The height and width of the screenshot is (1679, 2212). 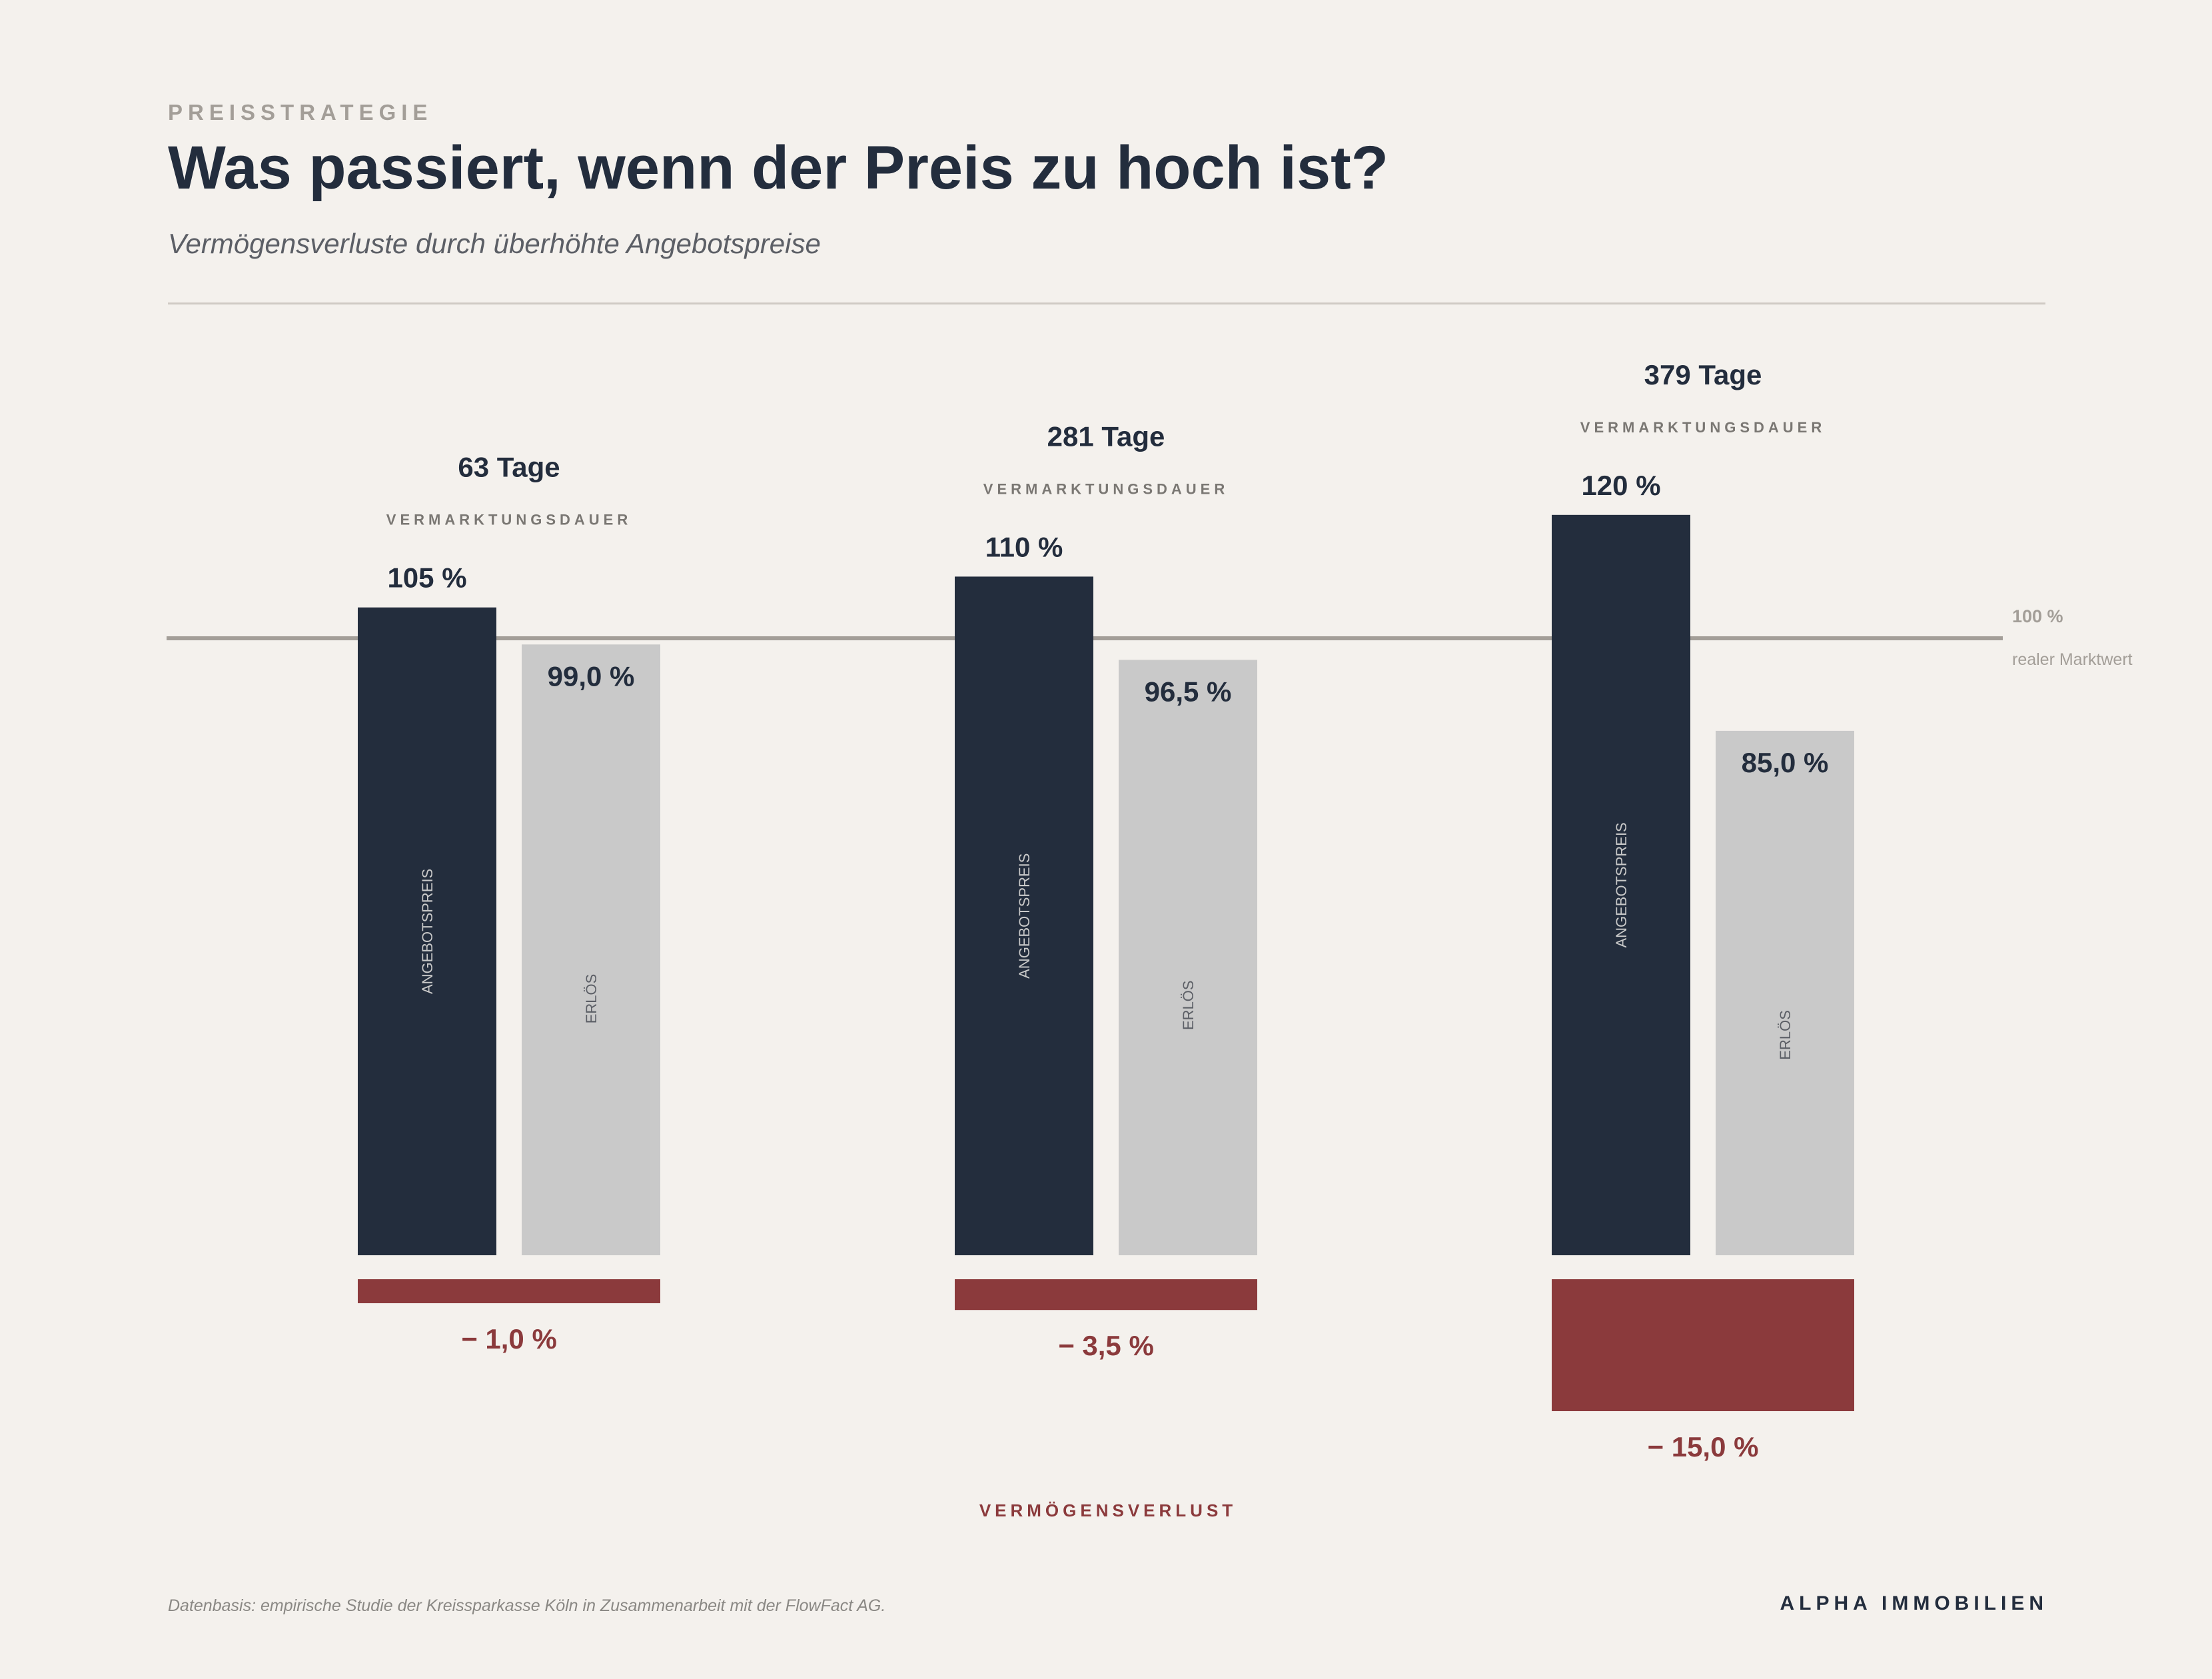 I want to click on duration-value-label: 379 Tage, so click(x=1703, y=374).